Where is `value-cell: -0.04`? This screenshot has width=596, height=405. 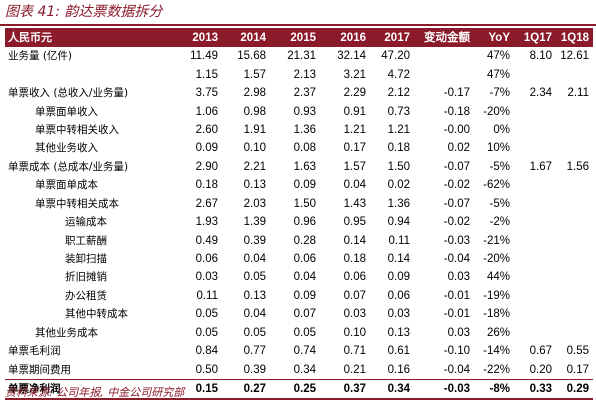
value-cell: -0.04 is located at coordinates (456, 369).